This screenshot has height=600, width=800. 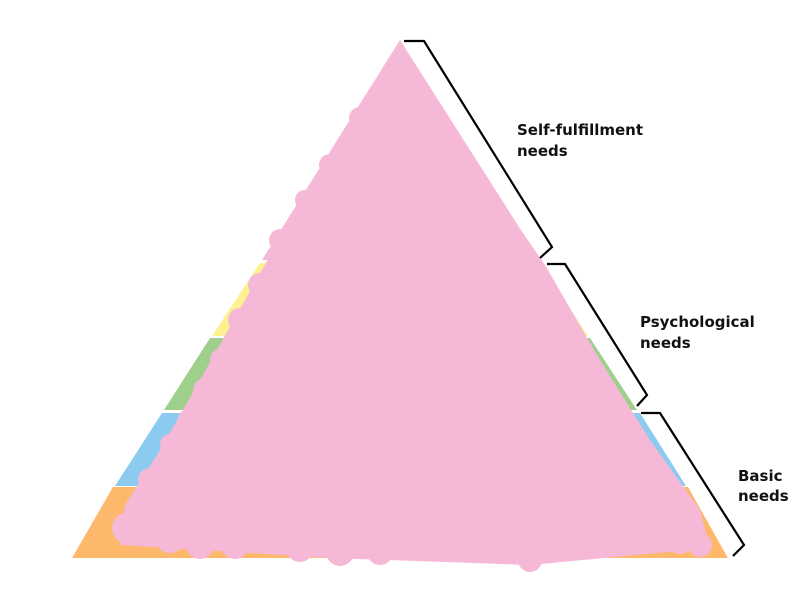 I want to click on label-psychological: Psychological, so click(x=697, y=322).